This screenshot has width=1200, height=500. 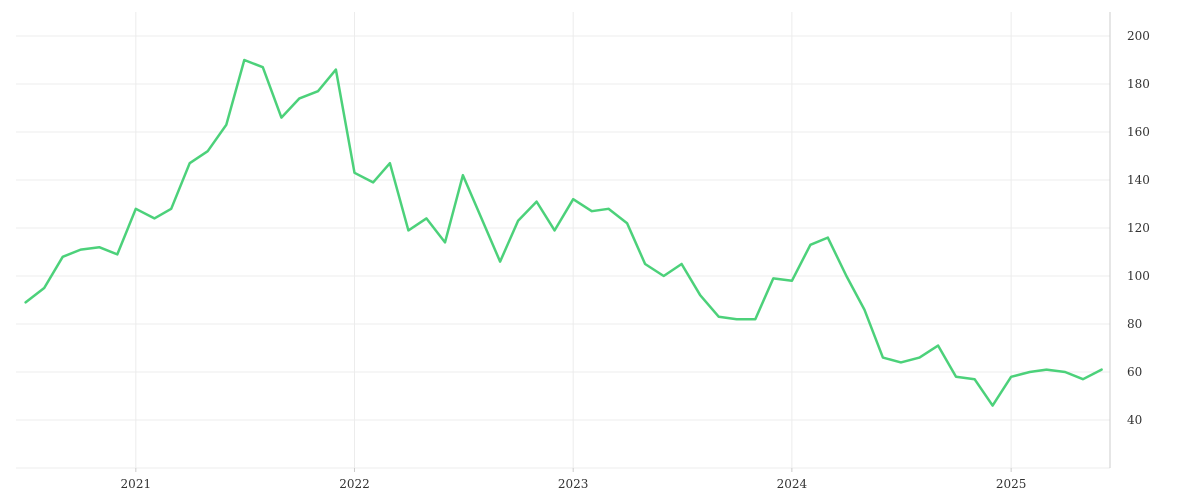 I want to click on x-tick-label: 2023, so click(x=573, y=484).